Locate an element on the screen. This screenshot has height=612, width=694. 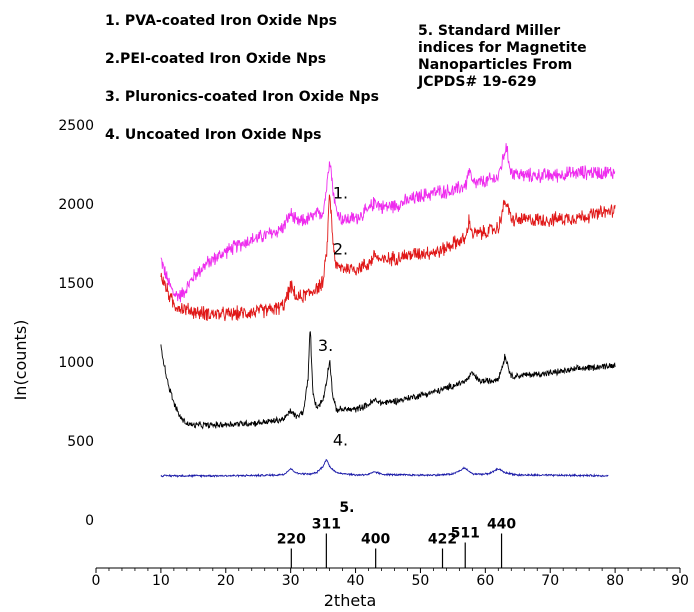
y-tick-label: 1000 is located at coordinates (76, 363).